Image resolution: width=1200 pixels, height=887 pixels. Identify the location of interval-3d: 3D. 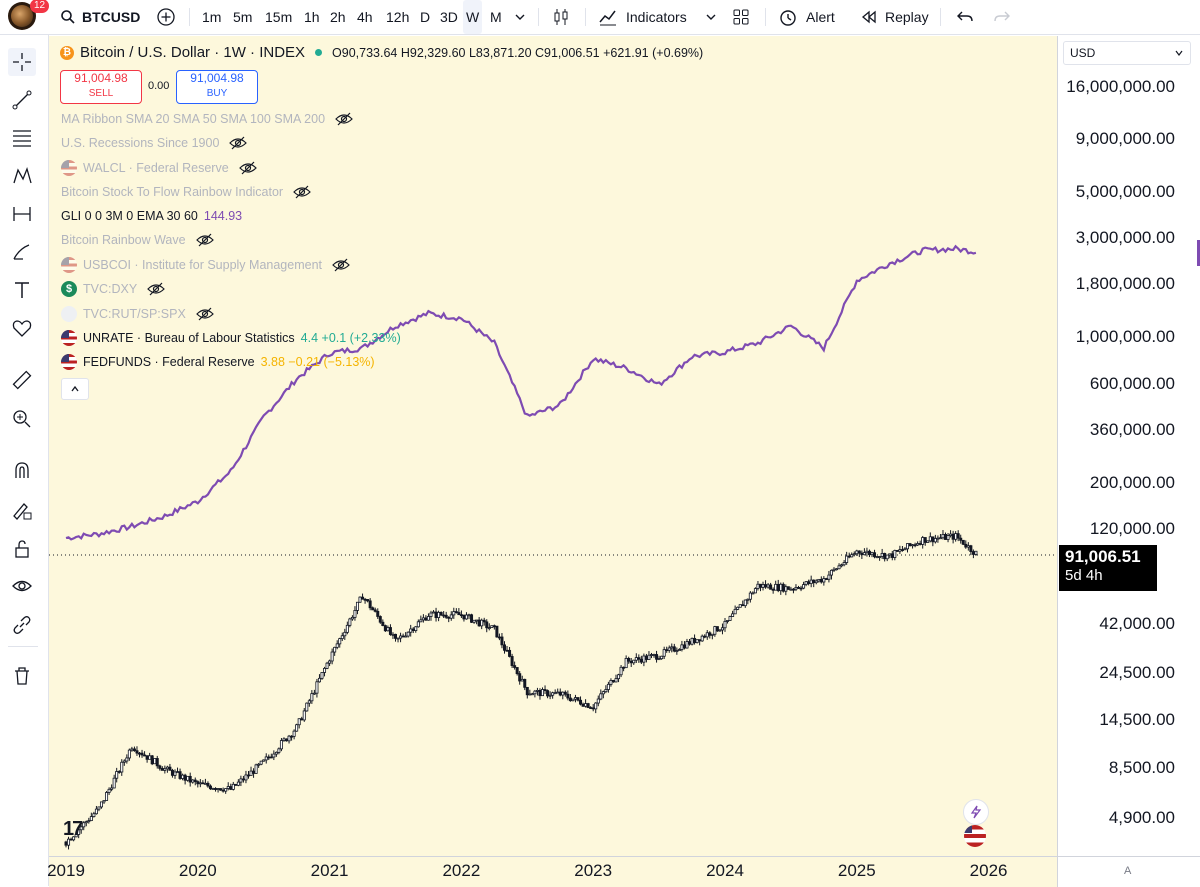
(449, 17).